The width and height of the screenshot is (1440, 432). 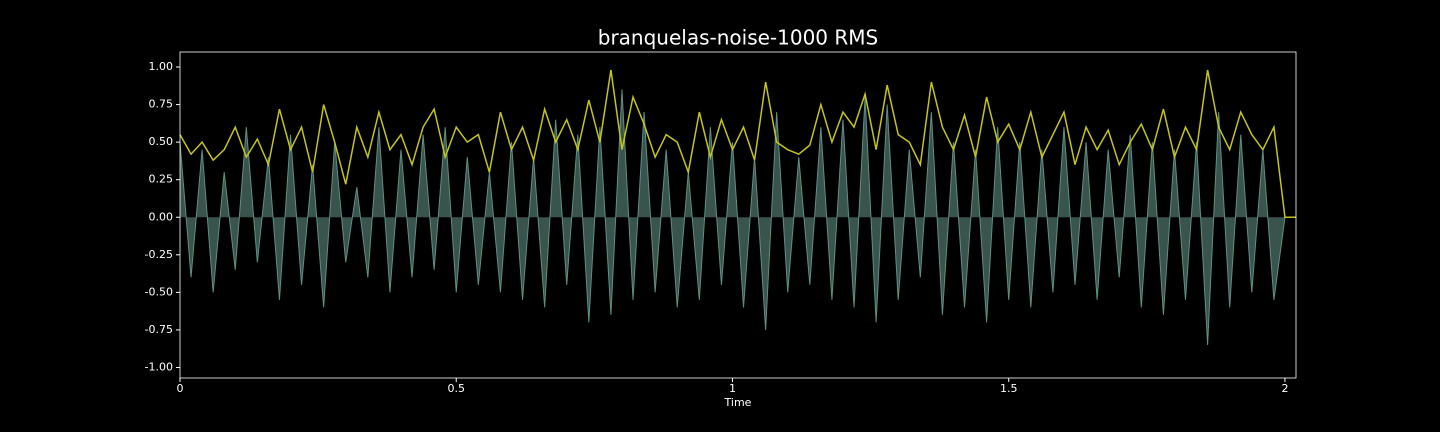 I want to click on y-tick-label: -0.50, so click(x=159, y=291).